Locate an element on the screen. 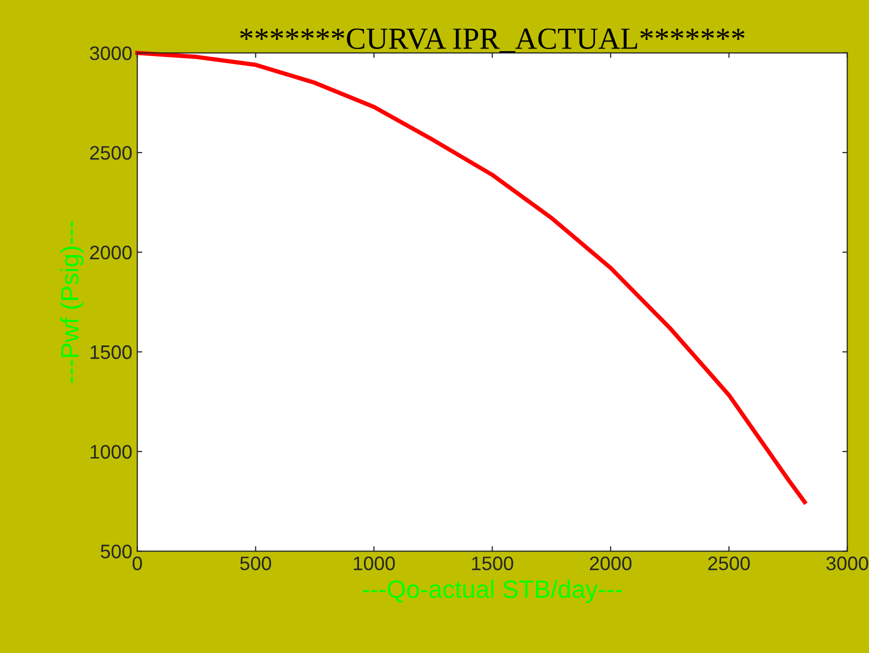  x-tick-label: 3000 is located at coordinates (847, 563).